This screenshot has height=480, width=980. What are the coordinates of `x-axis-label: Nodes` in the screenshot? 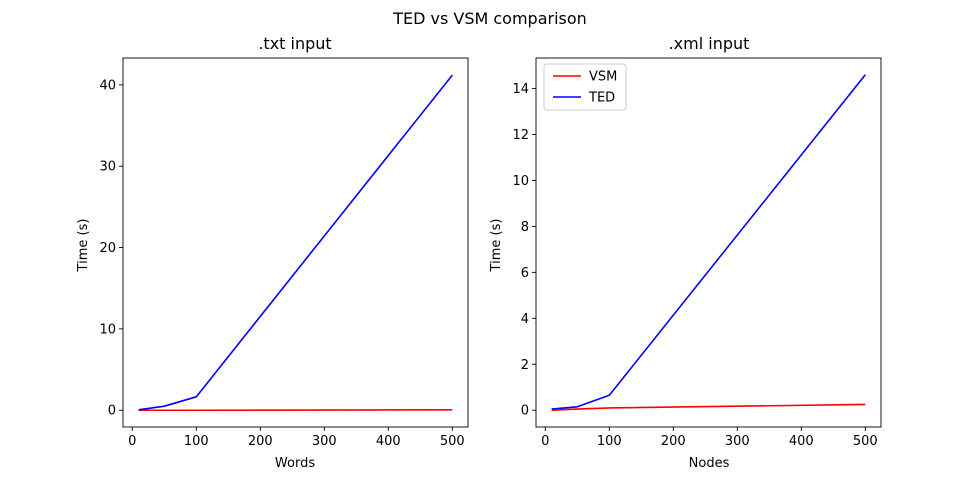 It's located at (709, 463).